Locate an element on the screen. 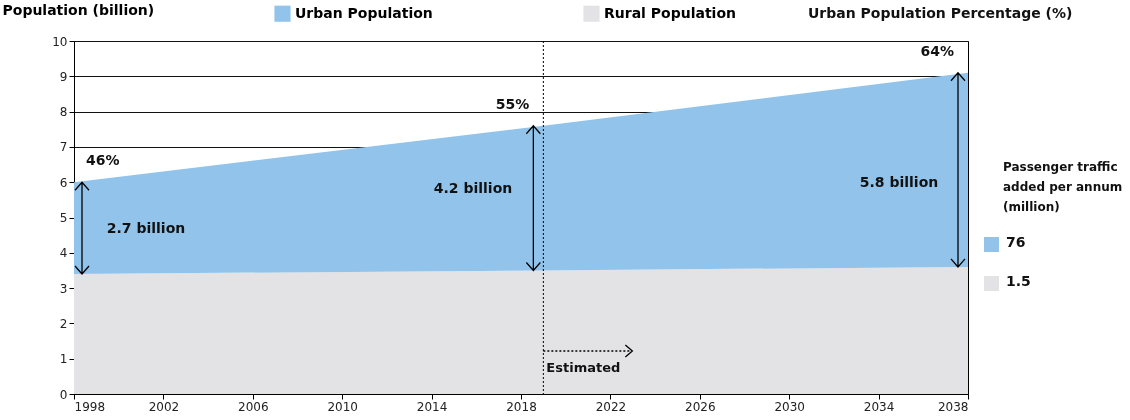  y-tick-label: 6 is located at coordinates (63, 182).